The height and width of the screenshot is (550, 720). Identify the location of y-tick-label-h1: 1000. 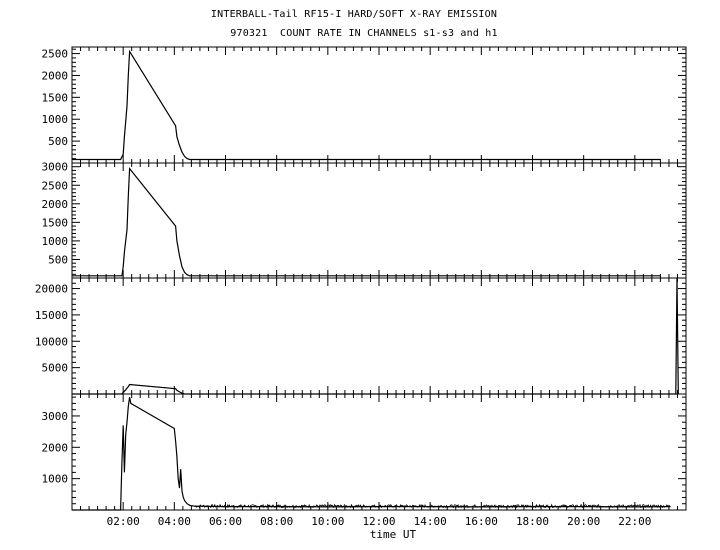
(55, 479).